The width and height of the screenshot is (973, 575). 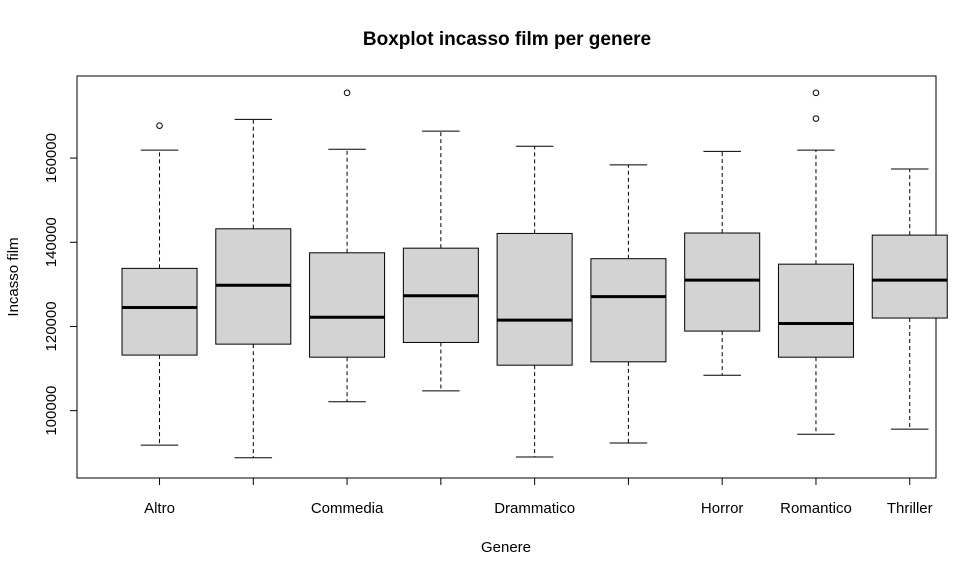 I want to click on y-axis-label: Incasso film, so click(x=13, y=276).